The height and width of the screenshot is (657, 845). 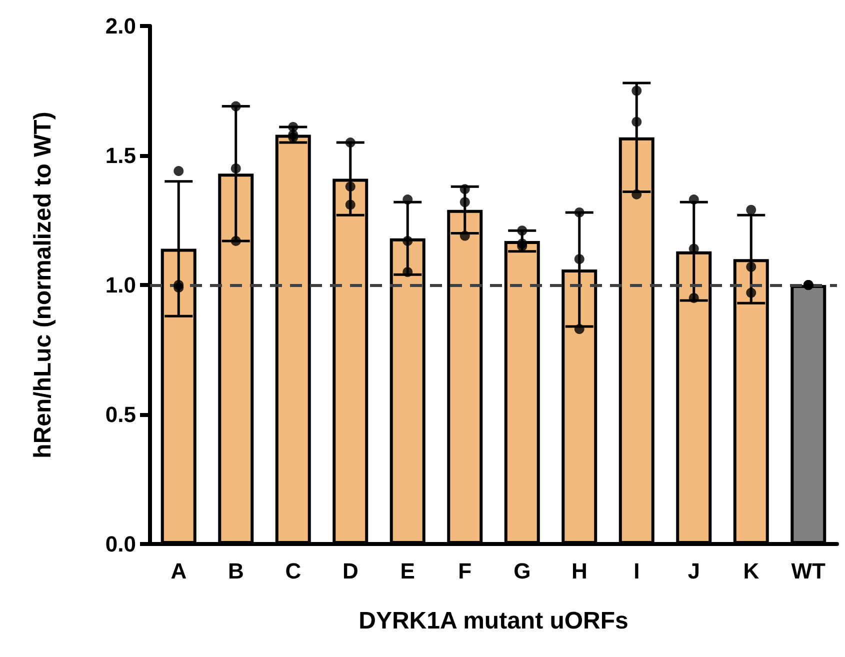 I want to click on x-tick-label: WT, so click(x=808, y=571).